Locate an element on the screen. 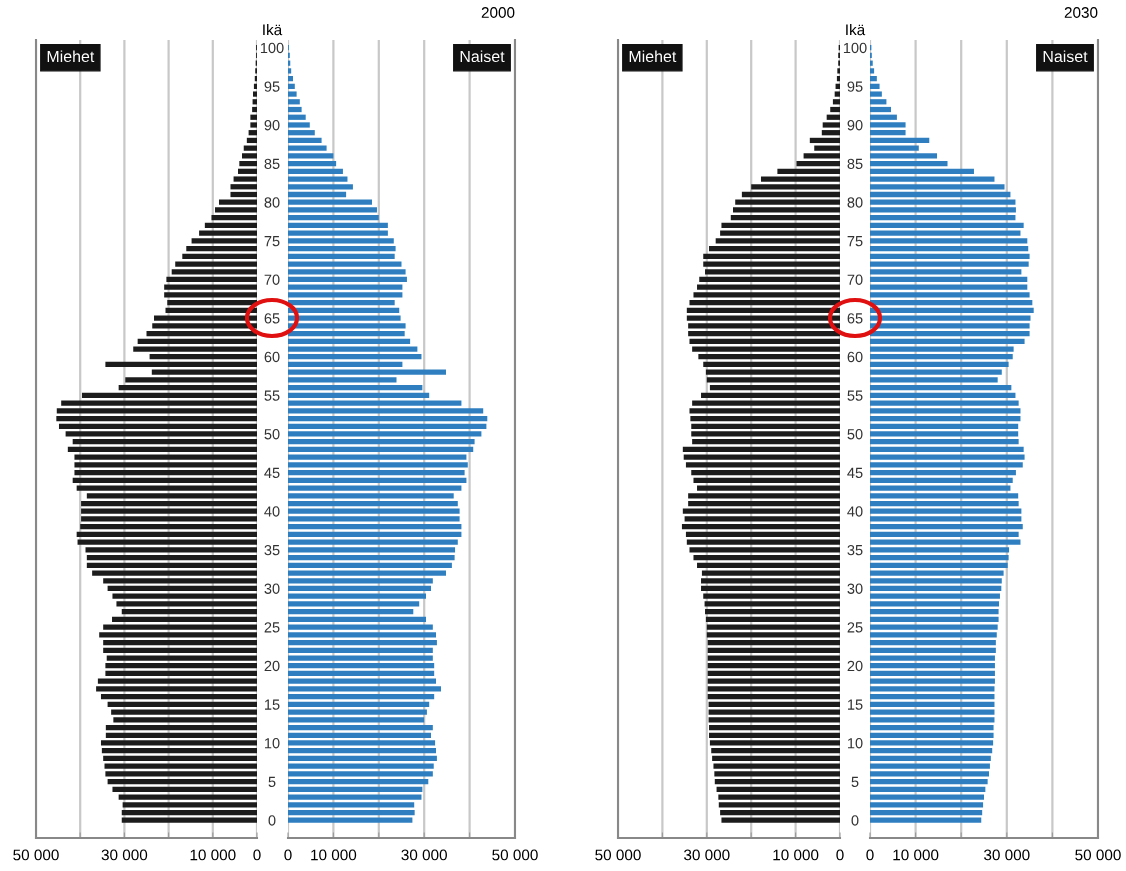  y-tick-label: 70 is located at coordinates (272, 279).